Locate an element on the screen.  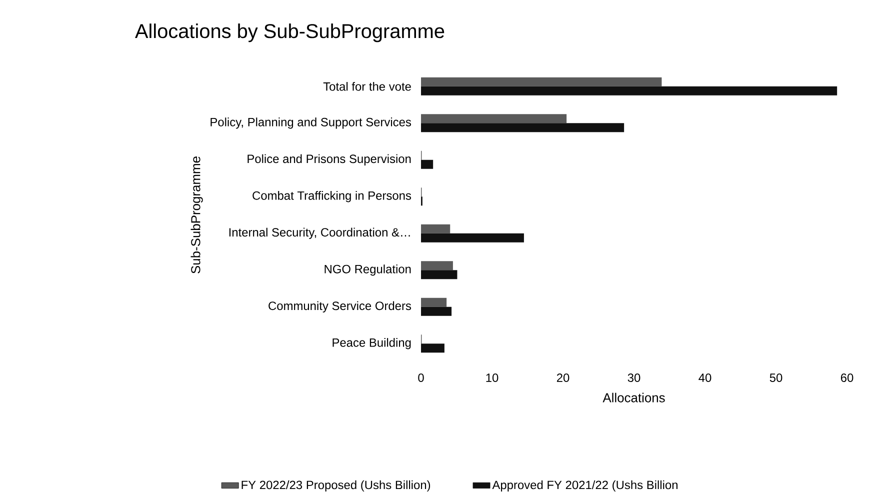
x-tick-label: 0 is located at coordinates (421, 378).